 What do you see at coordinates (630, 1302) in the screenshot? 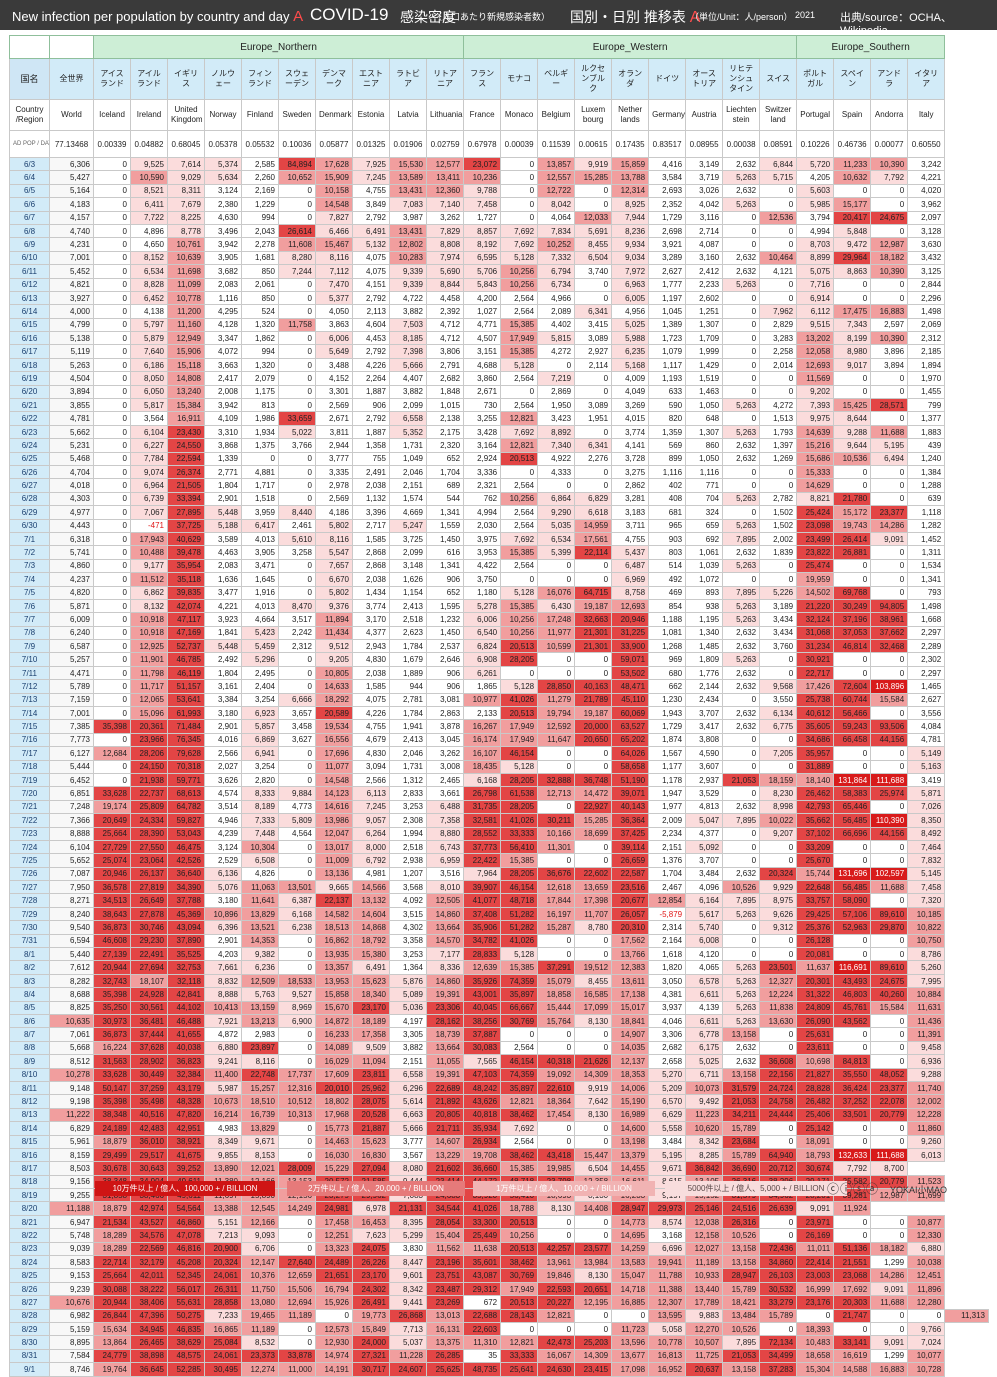
I see `value-cell: 16,885` at bounding box center [630, 1302].